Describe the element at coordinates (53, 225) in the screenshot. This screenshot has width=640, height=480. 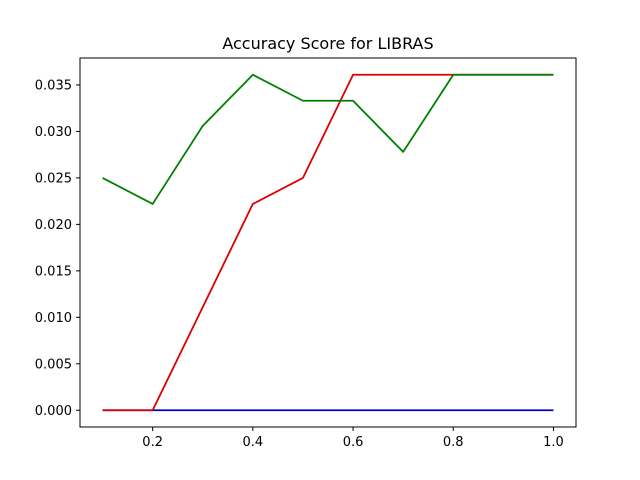
I see `y-tick-label: 0.020` at that location.